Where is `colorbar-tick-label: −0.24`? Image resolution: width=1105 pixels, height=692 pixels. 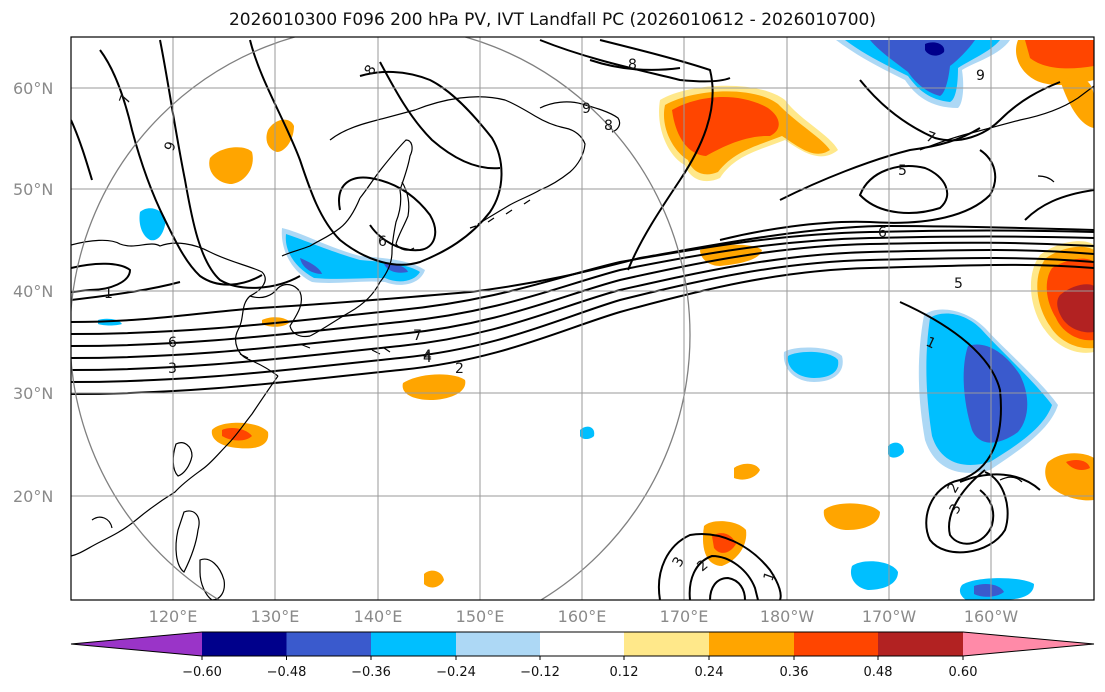 colorbar-tick-label: −0.24 is located at coordinates (456, 672).